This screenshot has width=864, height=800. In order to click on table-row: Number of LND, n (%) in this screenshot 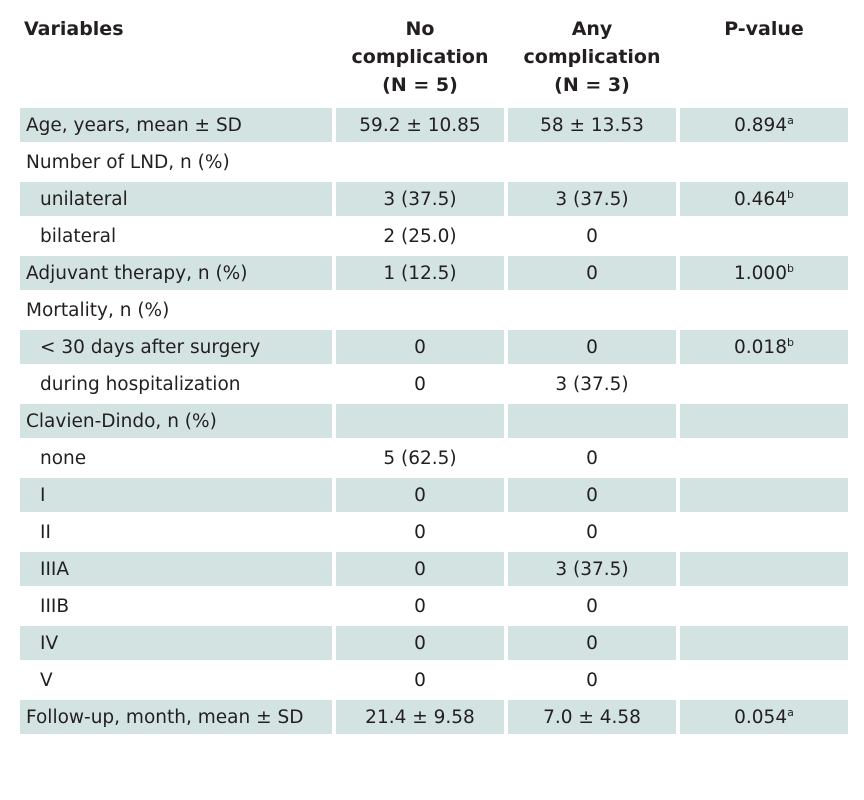, I will do `click(434, 162)`.